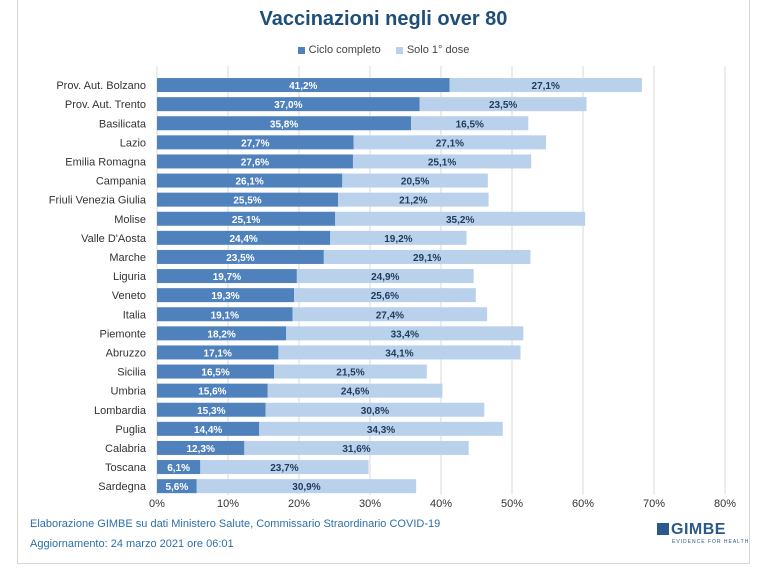 The width and height of the screenshot is (767, 572). What do you see at coordinates (301, 50) in the screenshot?
I see `legend-swatch-ciclo-completo` at bounding box center [301, 50].